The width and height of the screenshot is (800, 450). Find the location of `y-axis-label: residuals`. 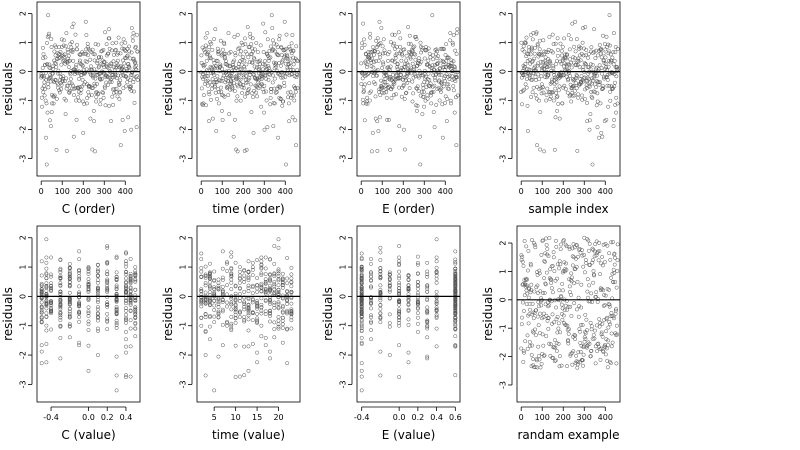

y-axis-label: residuals is located at coordinates (488, 89).